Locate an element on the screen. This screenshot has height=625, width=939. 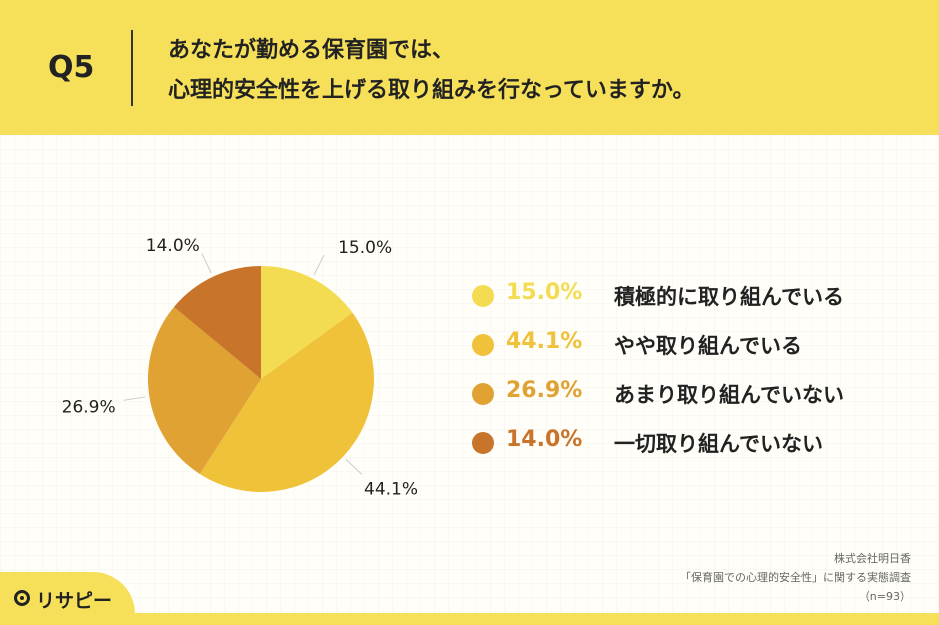
legend-percent: 14.0% is located at coordinates (544, 439).